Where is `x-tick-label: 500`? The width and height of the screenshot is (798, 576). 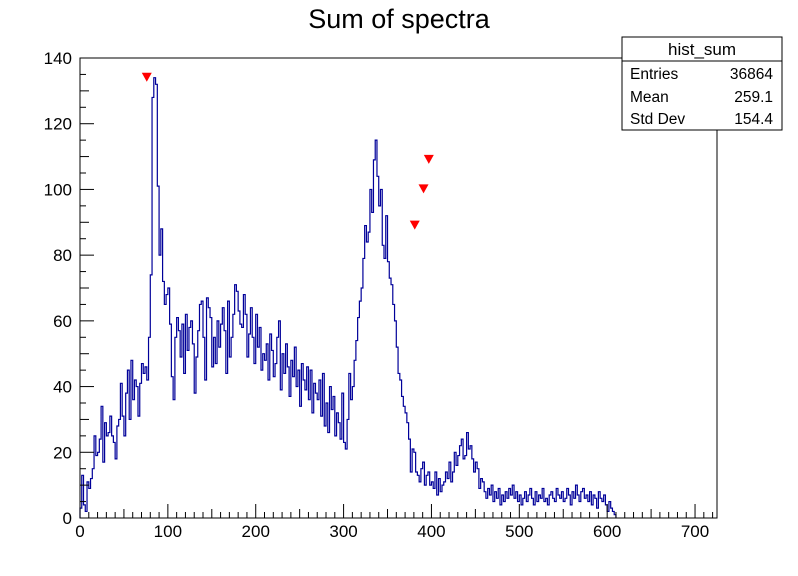 x-tick-label: 500 is located at coordinates (519, 531).